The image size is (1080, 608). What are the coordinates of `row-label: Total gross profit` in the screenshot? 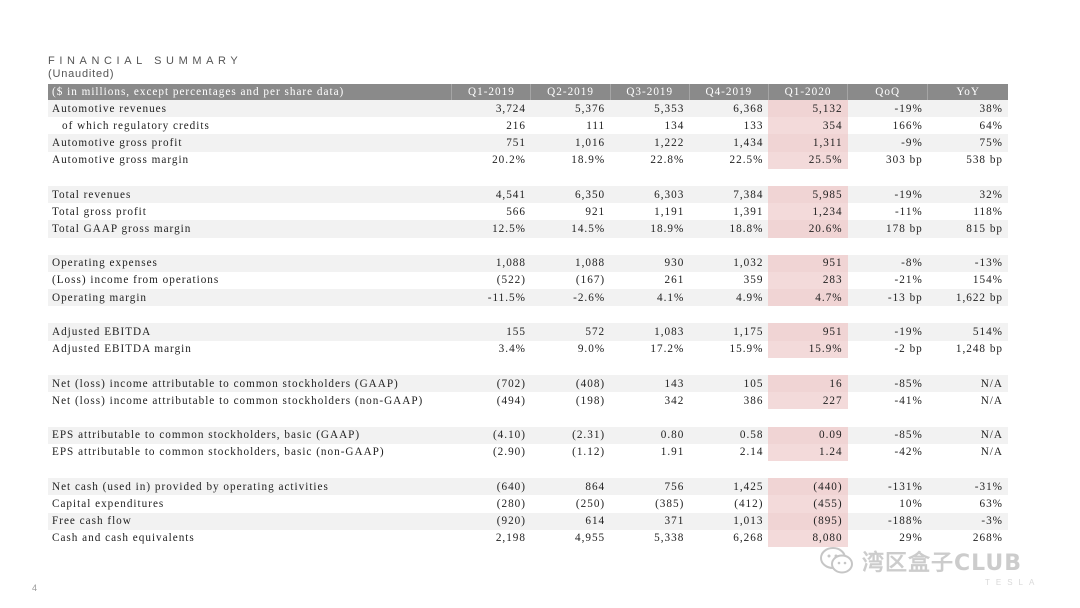 It's located at (99, 211).